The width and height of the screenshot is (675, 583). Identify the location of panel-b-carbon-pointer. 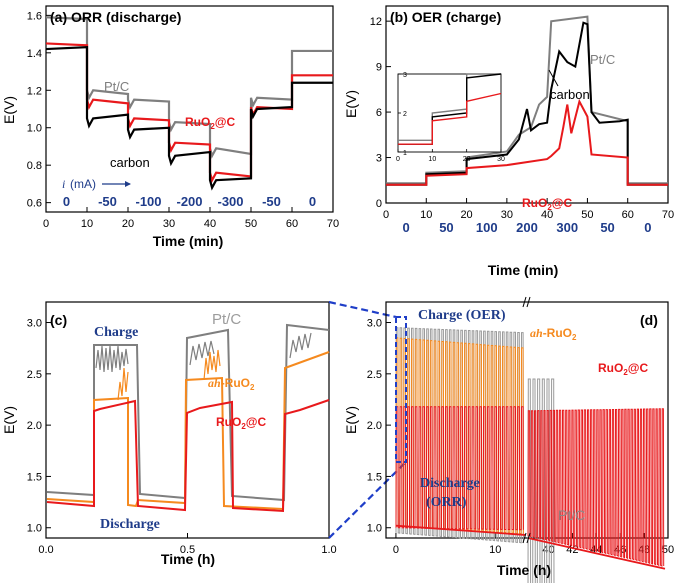
(553, 78).